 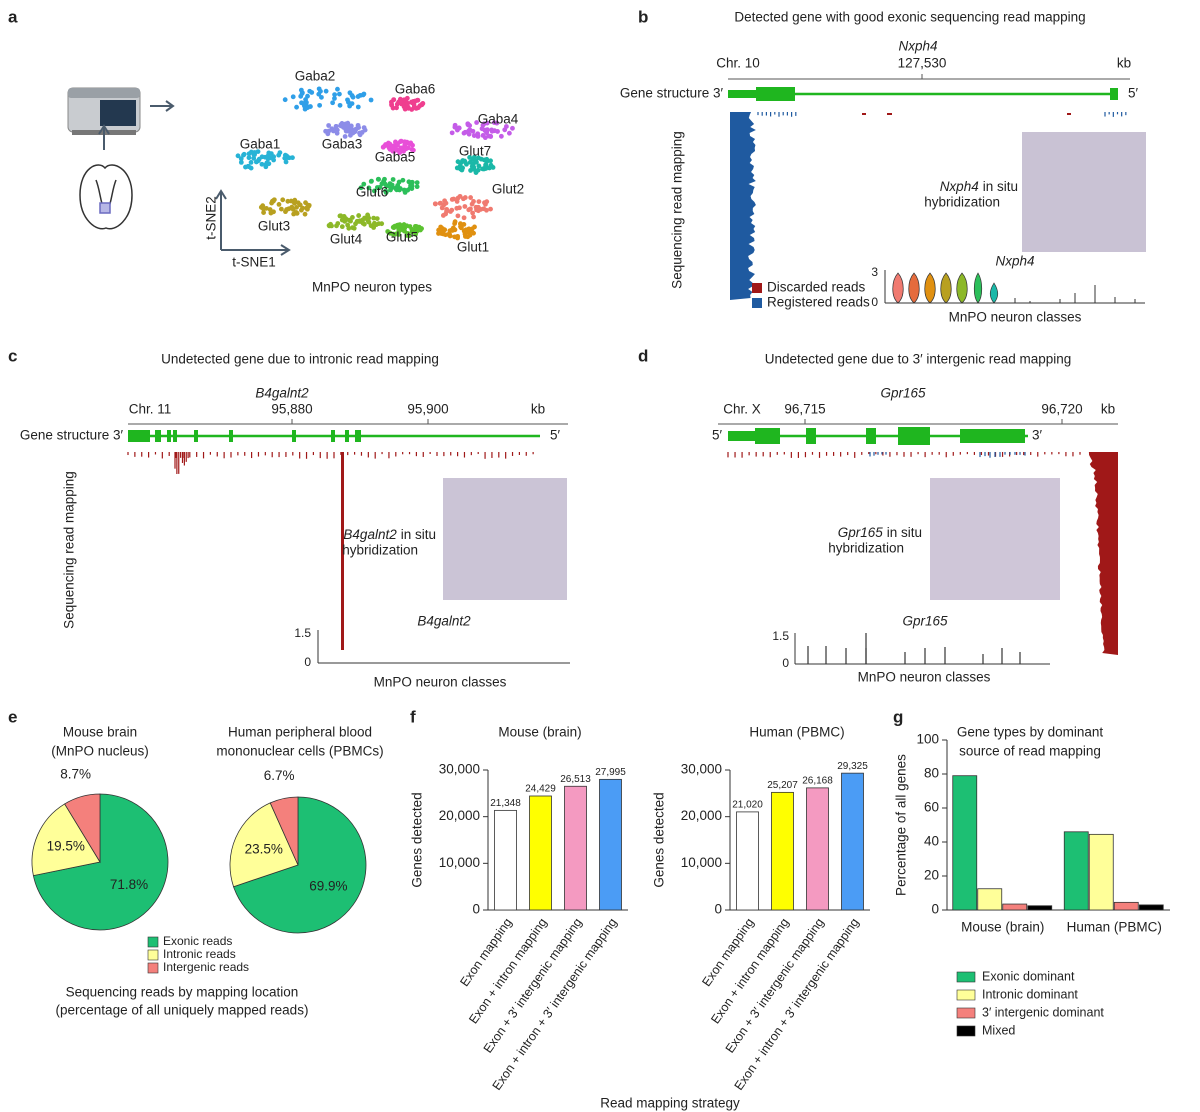 What do you see at coordinates (415, 89) in the screenshot?
I see `cluster-label: Gaba6` at bounding box center [415, 89].